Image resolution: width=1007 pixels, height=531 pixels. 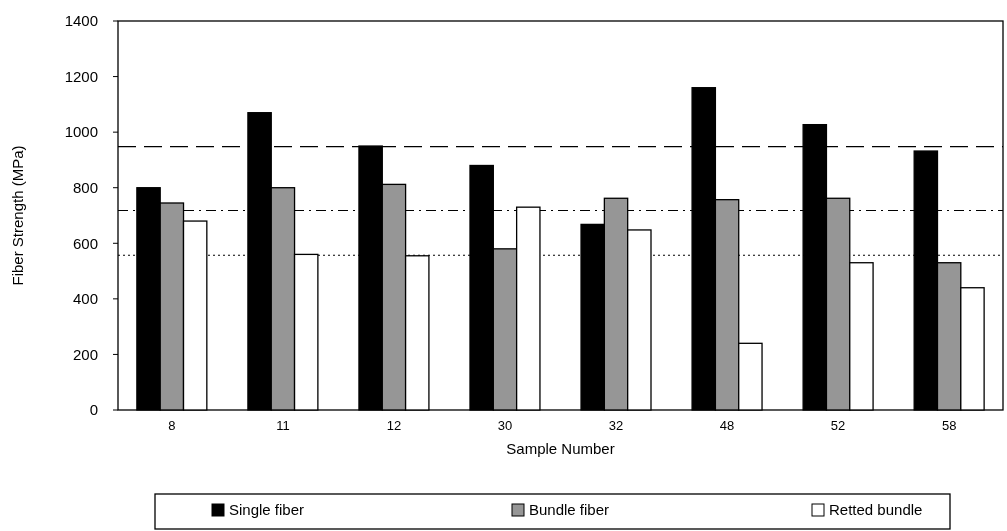 What do you see at coordinates (81, 76) in the screenshot?
I see `y-tick-label: 1200` at bounding box center [81, 76].